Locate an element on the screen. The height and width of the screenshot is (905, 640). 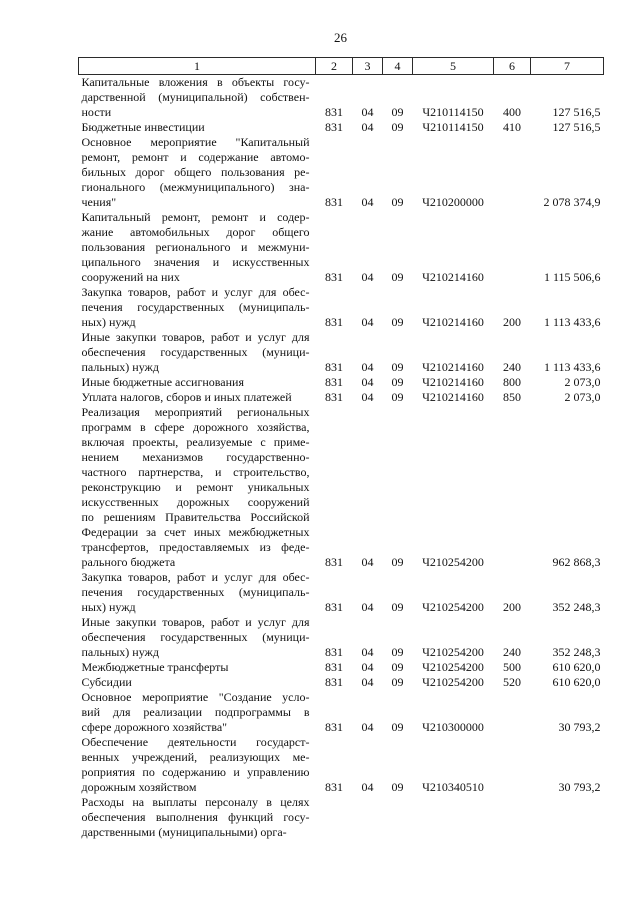
table-row: Субсидии 831 04 09 Ч210254200 520 610 620,0 is located at coordinates (341, 682).